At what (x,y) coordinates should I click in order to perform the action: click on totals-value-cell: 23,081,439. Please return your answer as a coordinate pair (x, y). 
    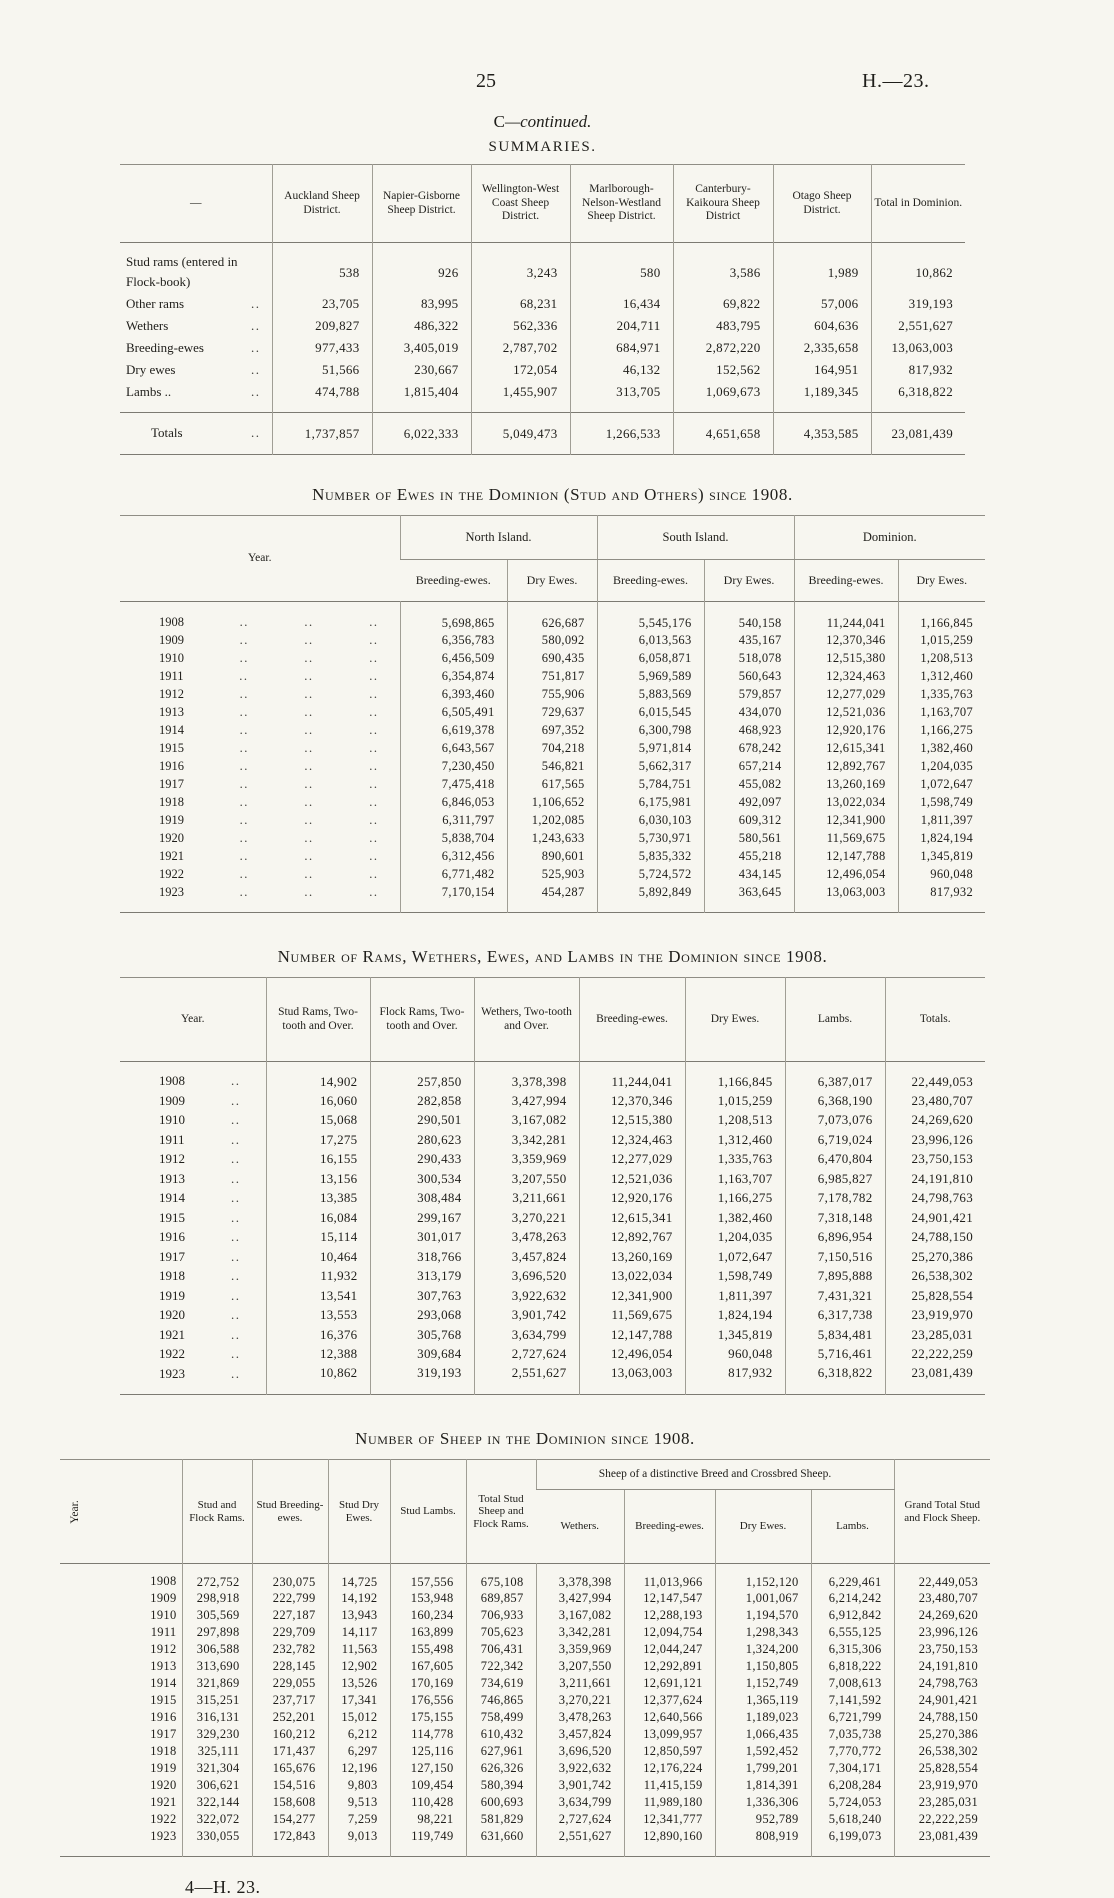
    Looking at the image, I should click on (917, 433).